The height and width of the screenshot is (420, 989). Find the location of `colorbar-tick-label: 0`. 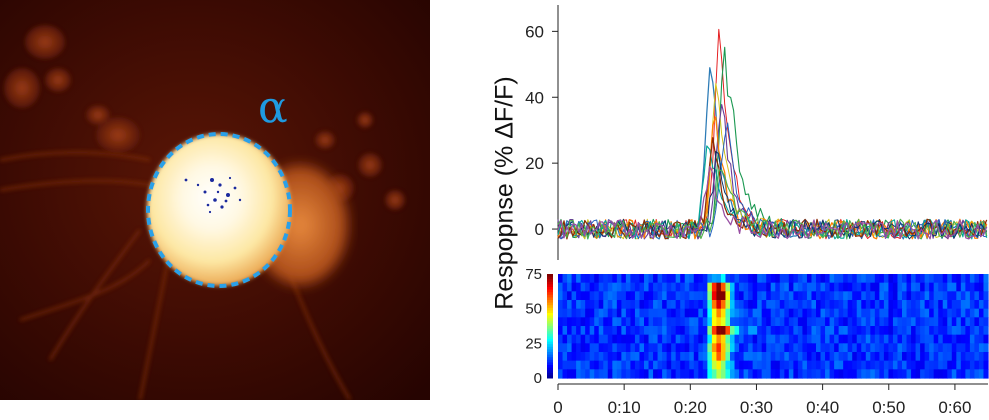

colorbar-tick-label: 0 is located at coordinates (538, 378).